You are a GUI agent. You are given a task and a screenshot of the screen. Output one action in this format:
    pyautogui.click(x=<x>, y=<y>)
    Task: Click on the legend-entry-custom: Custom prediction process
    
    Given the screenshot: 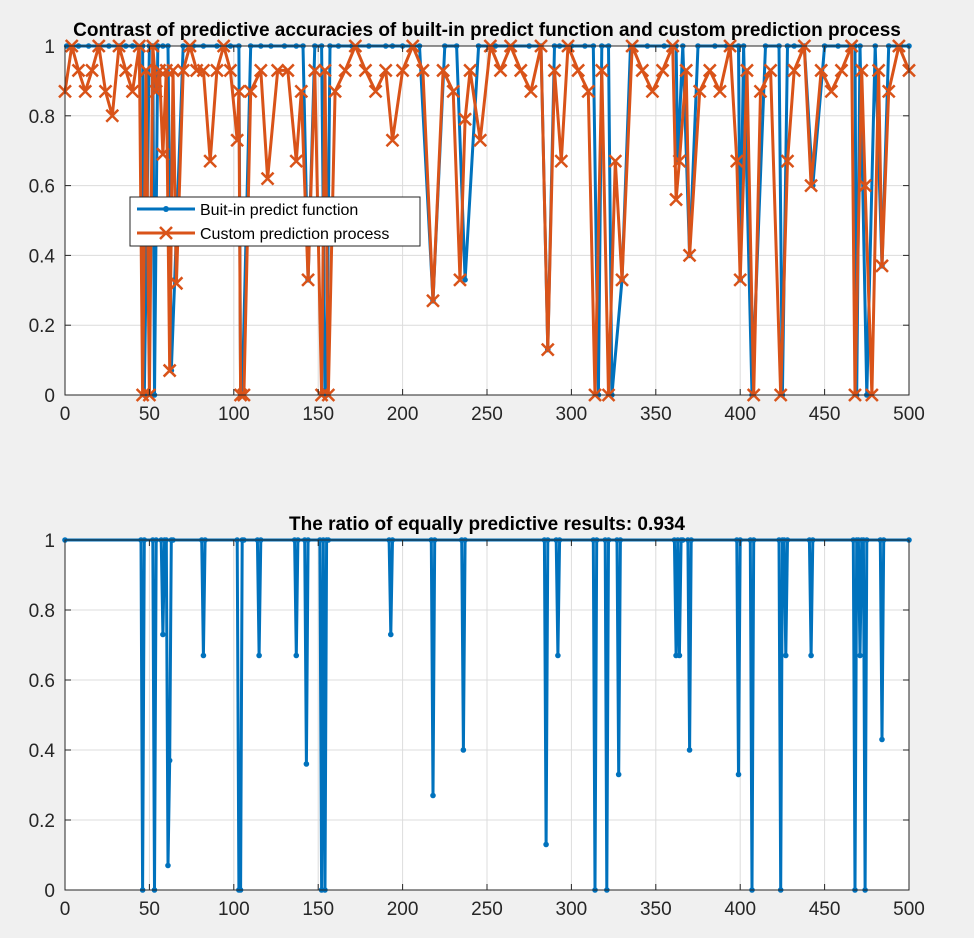 What is the action you would take?
    pyautogui.click(x=263, y=234)
    